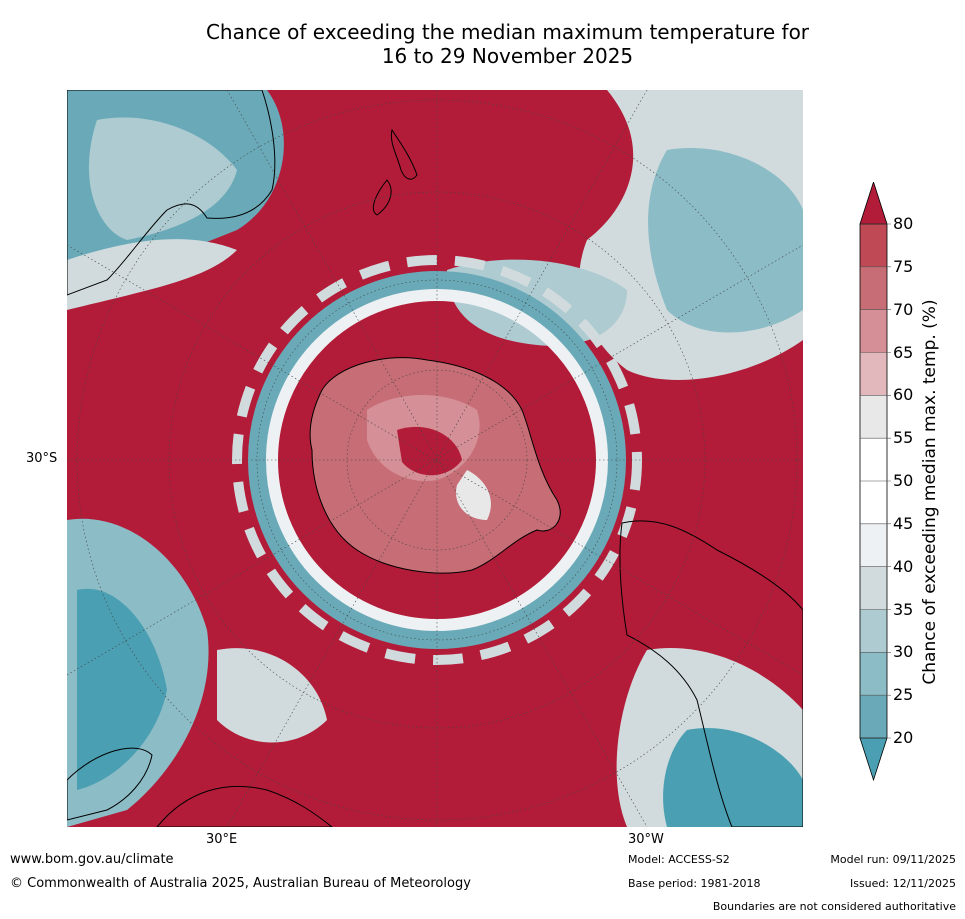 The height and width of the screenshot is (919, 965). What do you see at coordinates (903, 352) in the screenshot?
I see `colorbar-tick-label: 65` at bounding box center [903, 352].